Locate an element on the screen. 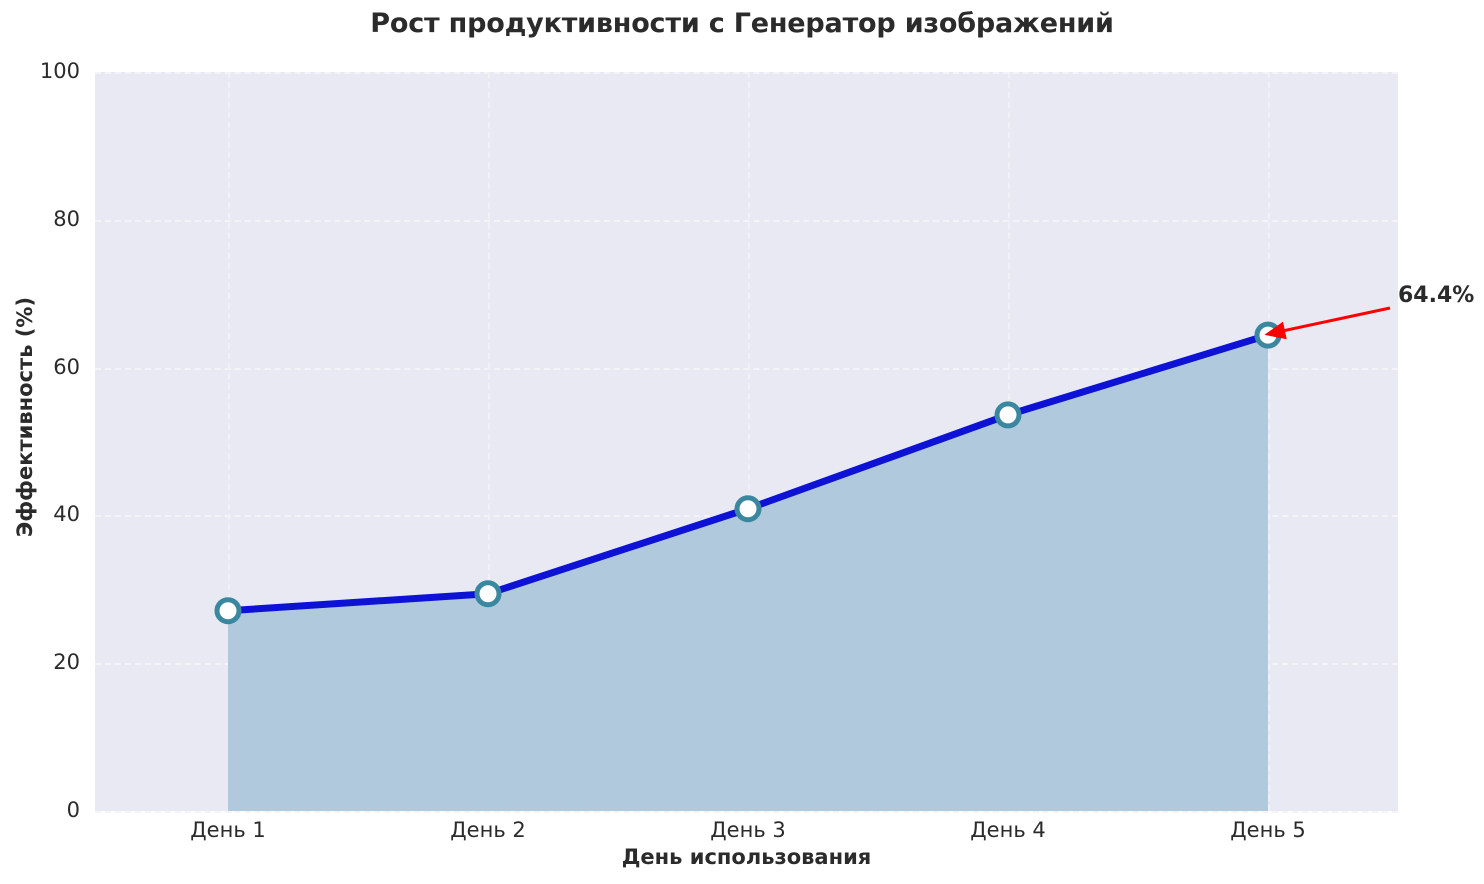 The width and height of the screenshot is (1484, 884). y-tick-label: 80 is located at coordinates (66, 218).